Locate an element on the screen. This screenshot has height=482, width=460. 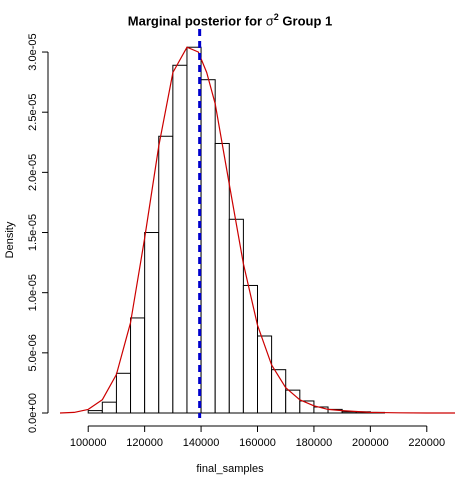
y-tick-label: 0.0e+00 is located at coordinates (33, 413).